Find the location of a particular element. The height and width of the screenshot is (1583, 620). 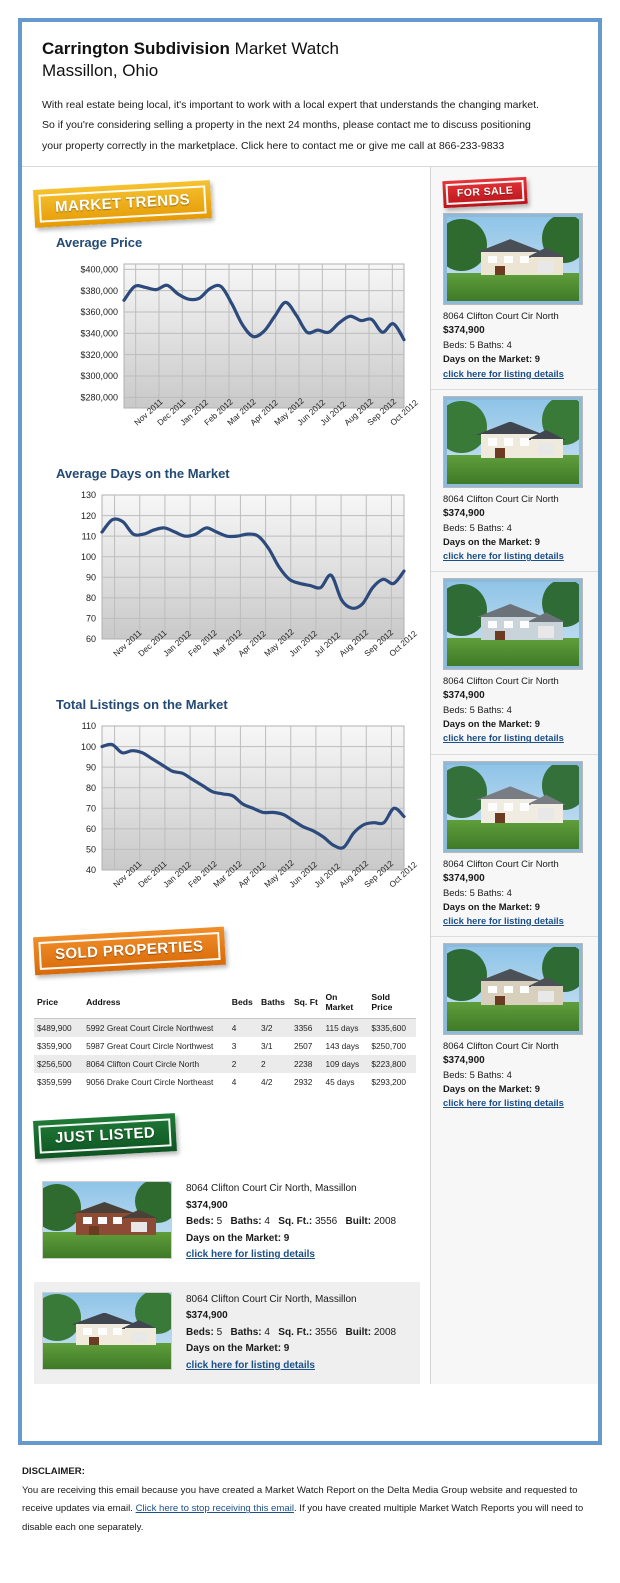

chart-svg-average-dom: 130 120 110 100 90 80 70 60 is located at coordinates (243, 567).